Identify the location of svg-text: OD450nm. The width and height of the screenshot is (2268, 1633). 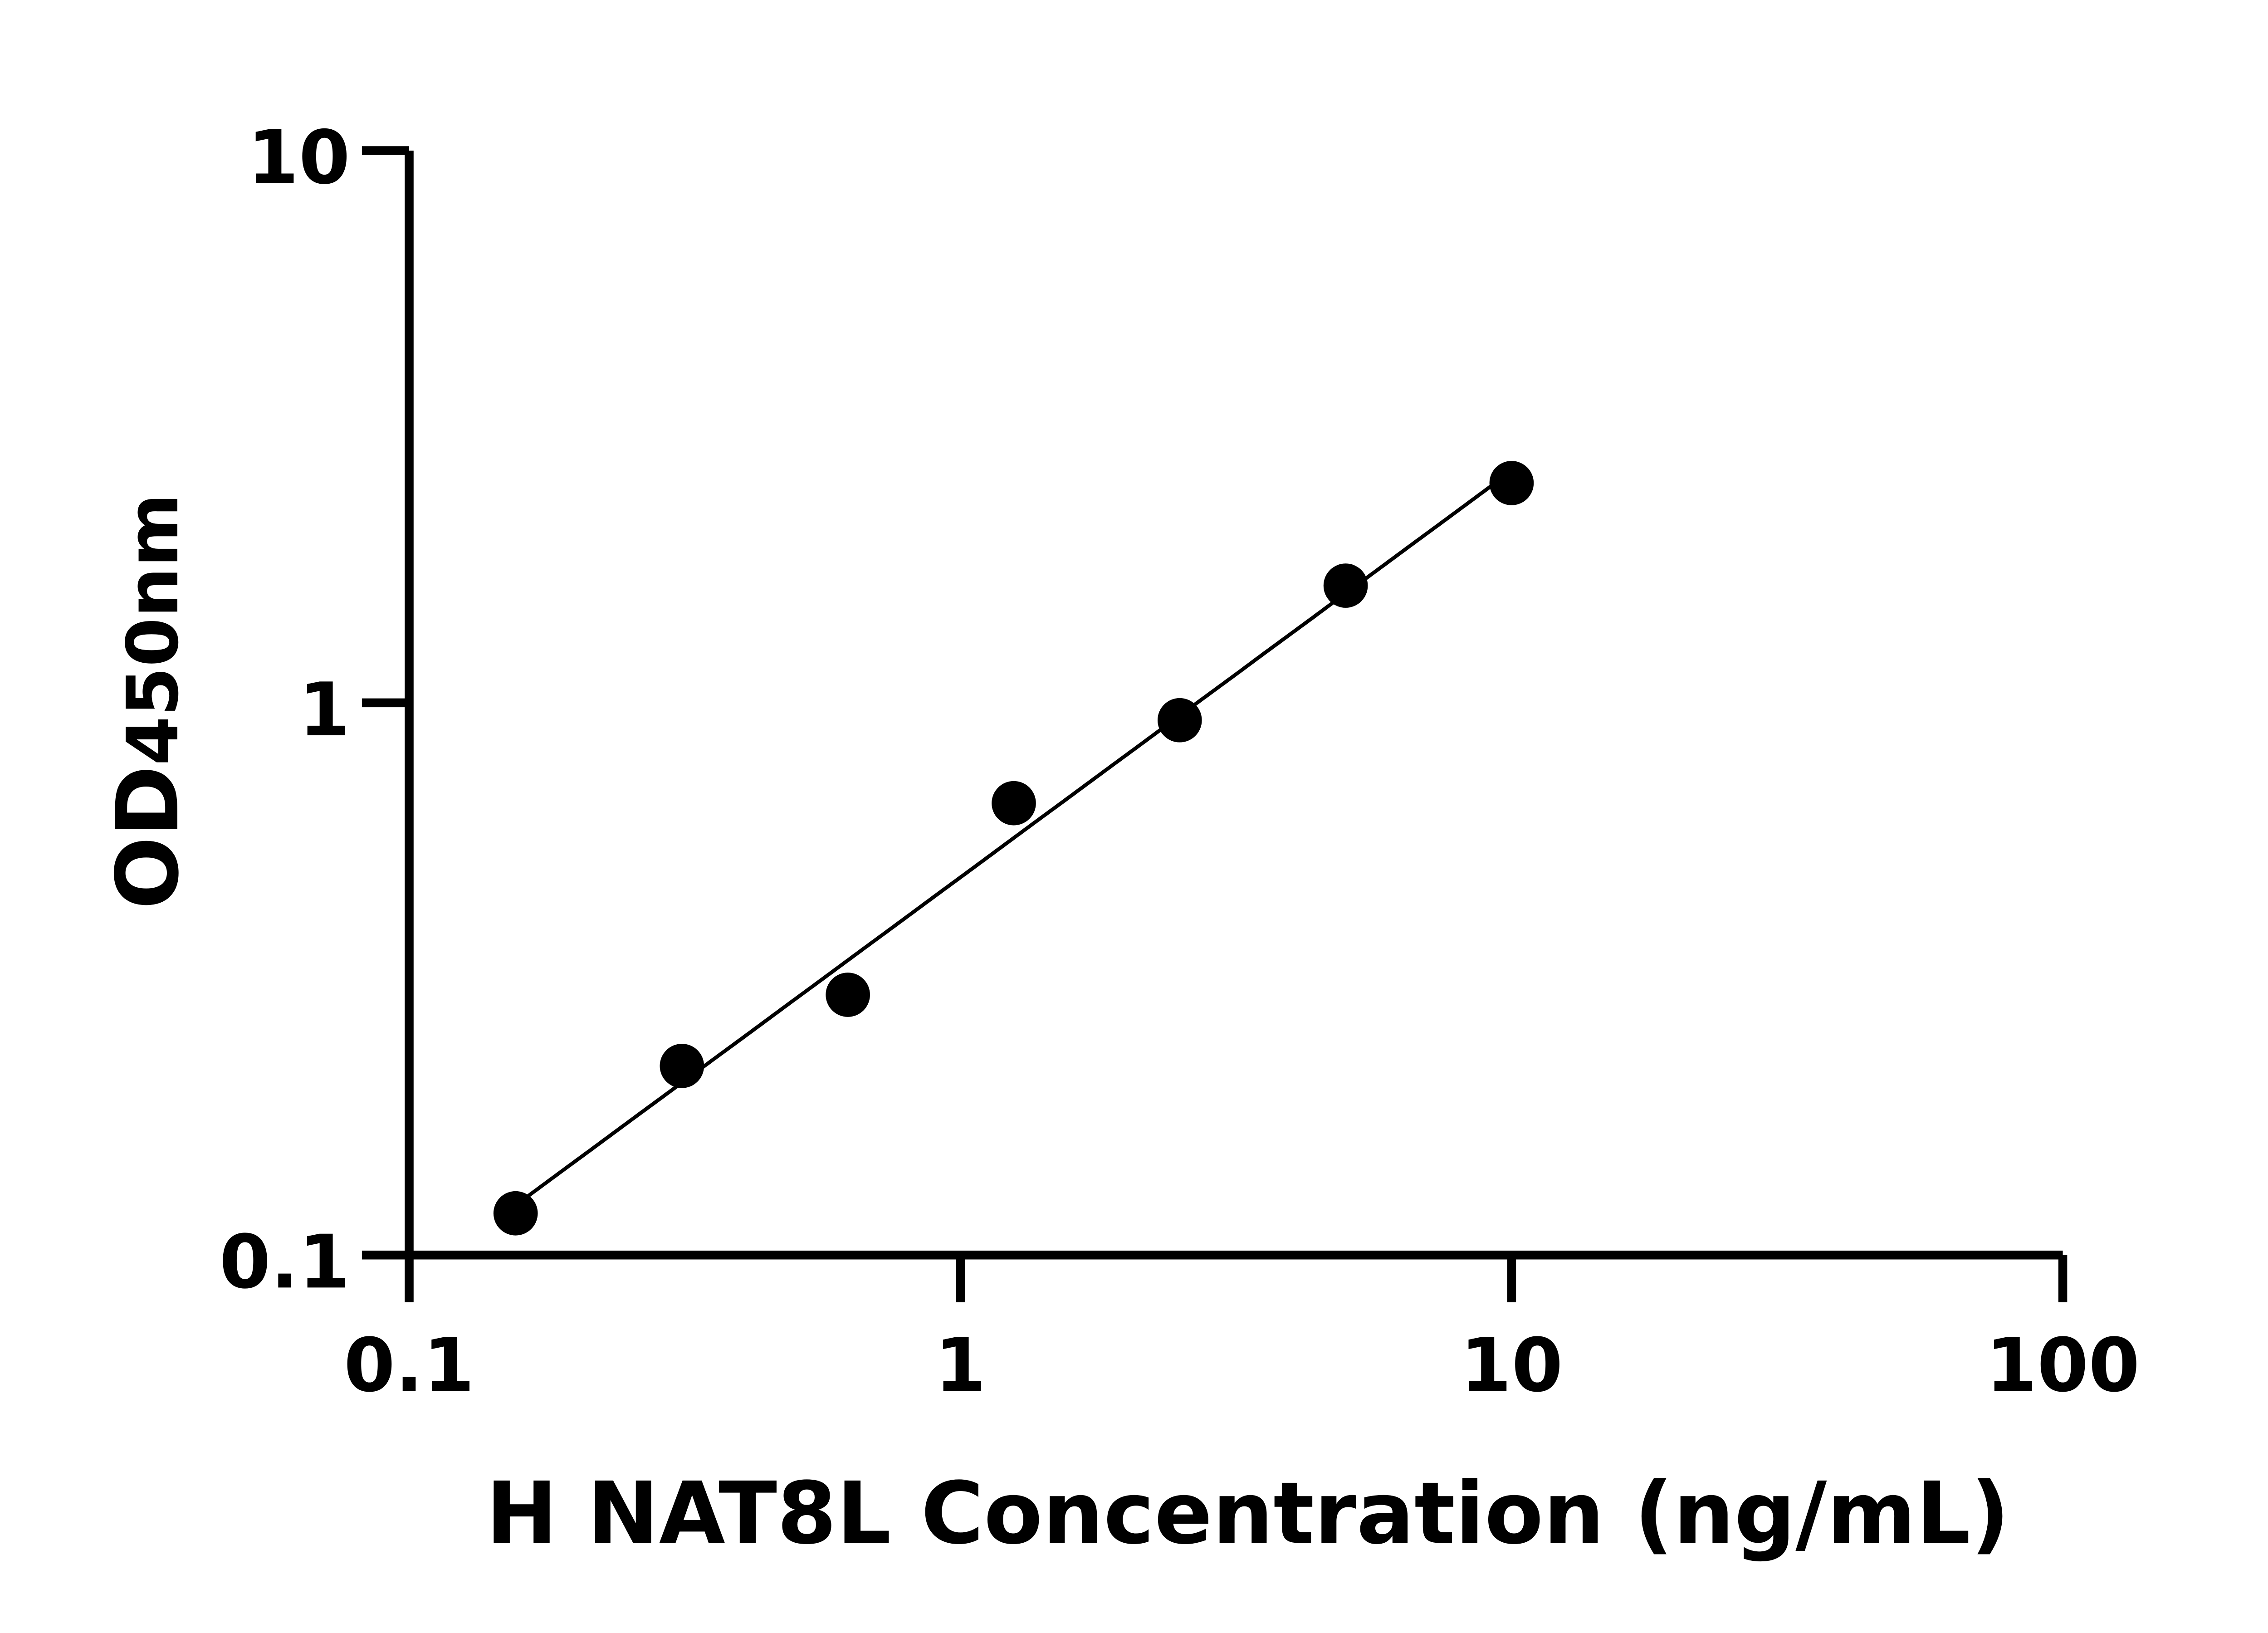
(148, 701).